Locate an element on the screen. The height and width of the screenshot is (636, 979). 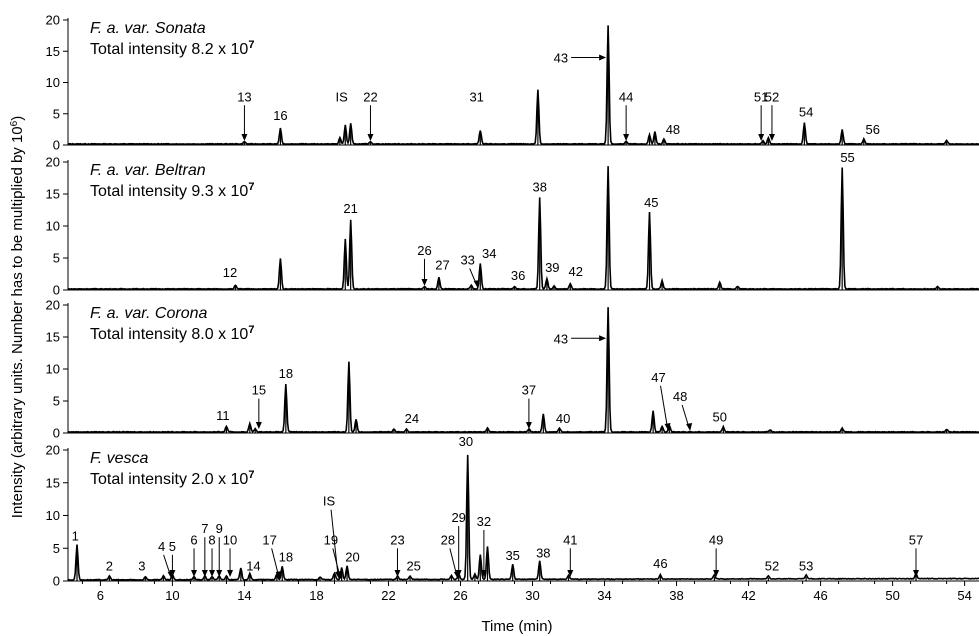
panel-title: F. a. var. Corona is located at coordinates (148, 313).